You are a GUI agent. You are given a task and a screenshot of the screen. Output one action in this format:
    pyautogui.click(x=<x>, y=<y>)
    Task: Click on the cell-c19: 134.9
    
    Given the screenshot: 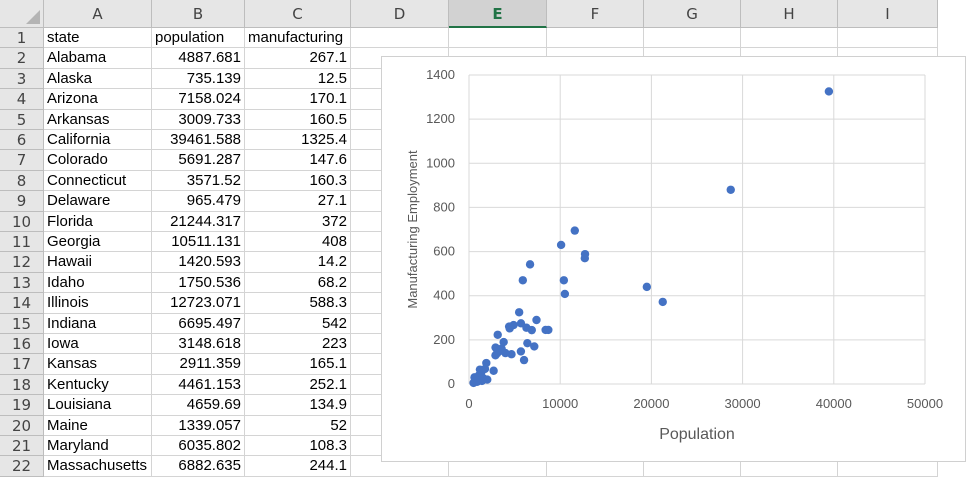 What is the action you would take?
    pyautogui.click(x=298, y=405)
    